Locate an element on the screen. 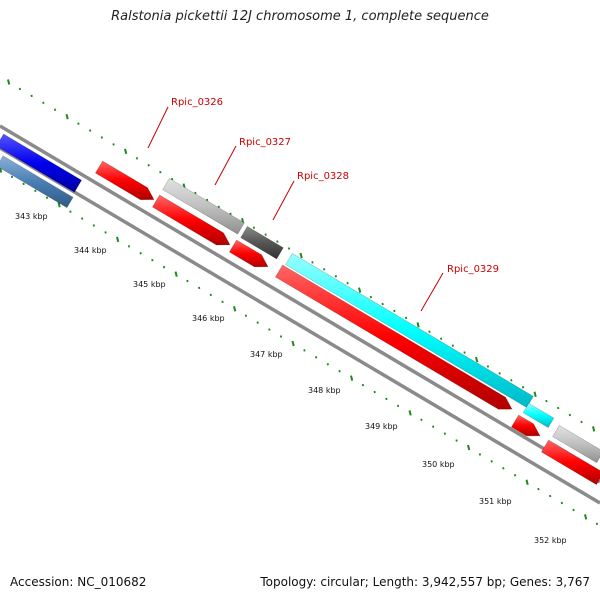 This screenshot has width=600, height=600. scale-label-346: 346 kbp is located at coordinates (208, 318).